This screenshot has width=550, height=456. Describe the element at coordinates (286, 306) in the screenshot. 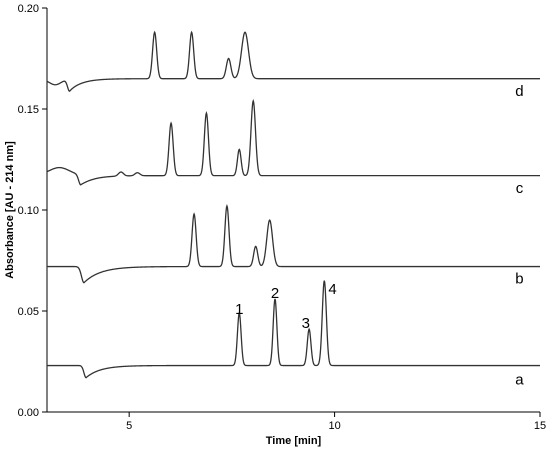

I see `peak-labels: 1 2 3 4` at that location.